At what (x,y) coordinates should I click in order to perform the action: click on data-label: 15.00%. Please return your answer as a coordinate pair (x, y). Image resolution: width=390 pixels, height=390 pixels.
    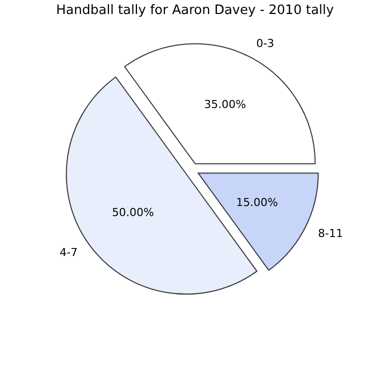
    Looking at the image, I should click on (257, 203).